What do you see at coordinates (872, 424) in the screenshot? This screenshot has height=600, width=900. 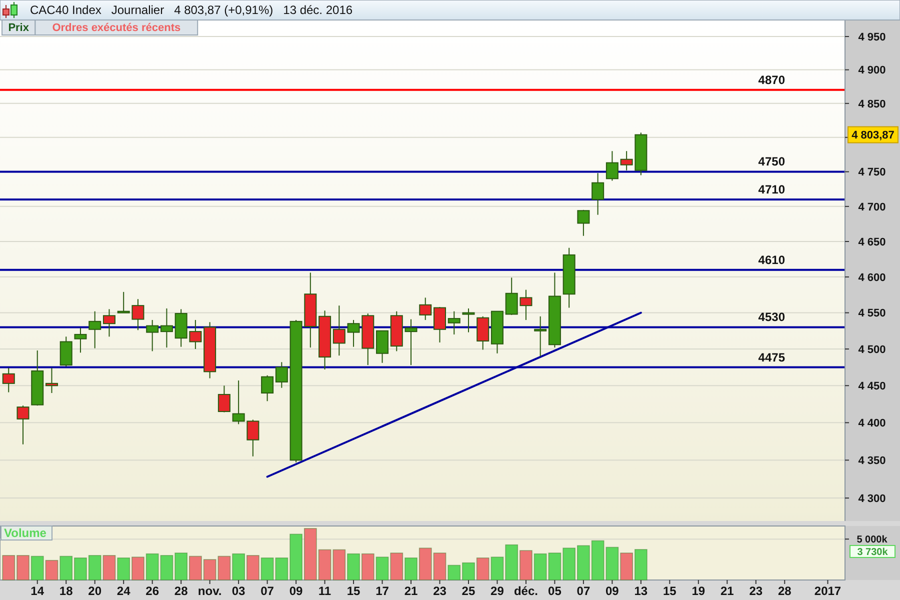 I see `y-tick-label: 4 400` at bounding box center [872, 424].